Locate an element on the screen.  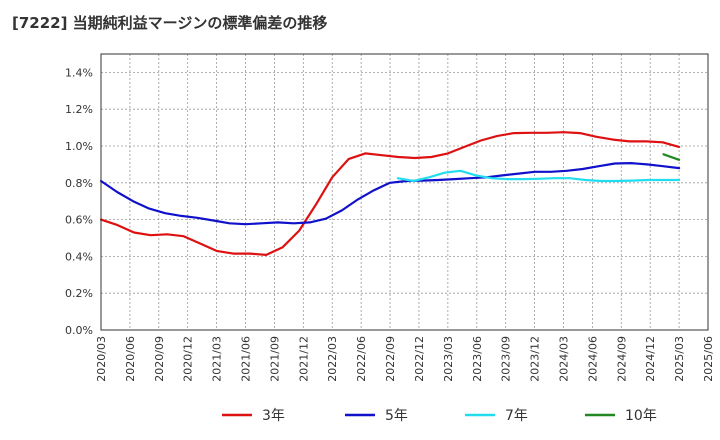
y-tick-label: 1.0% is located at coordinates (79, 146).